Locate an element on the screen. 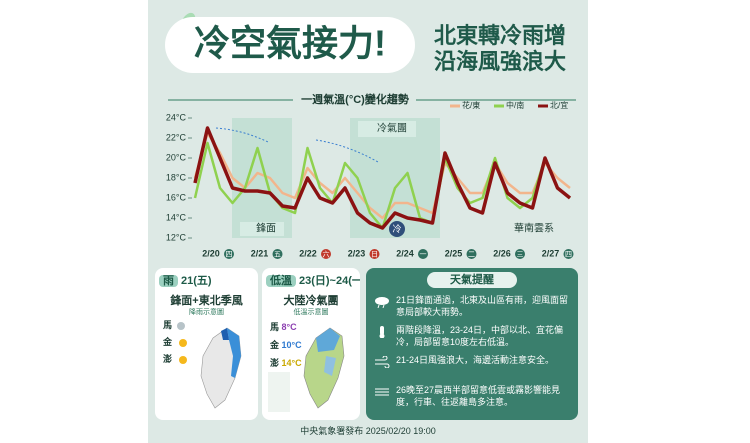 The width and height of the screenshot is (750, 443). tag: 低溫 is located at coordinates (281, 281).